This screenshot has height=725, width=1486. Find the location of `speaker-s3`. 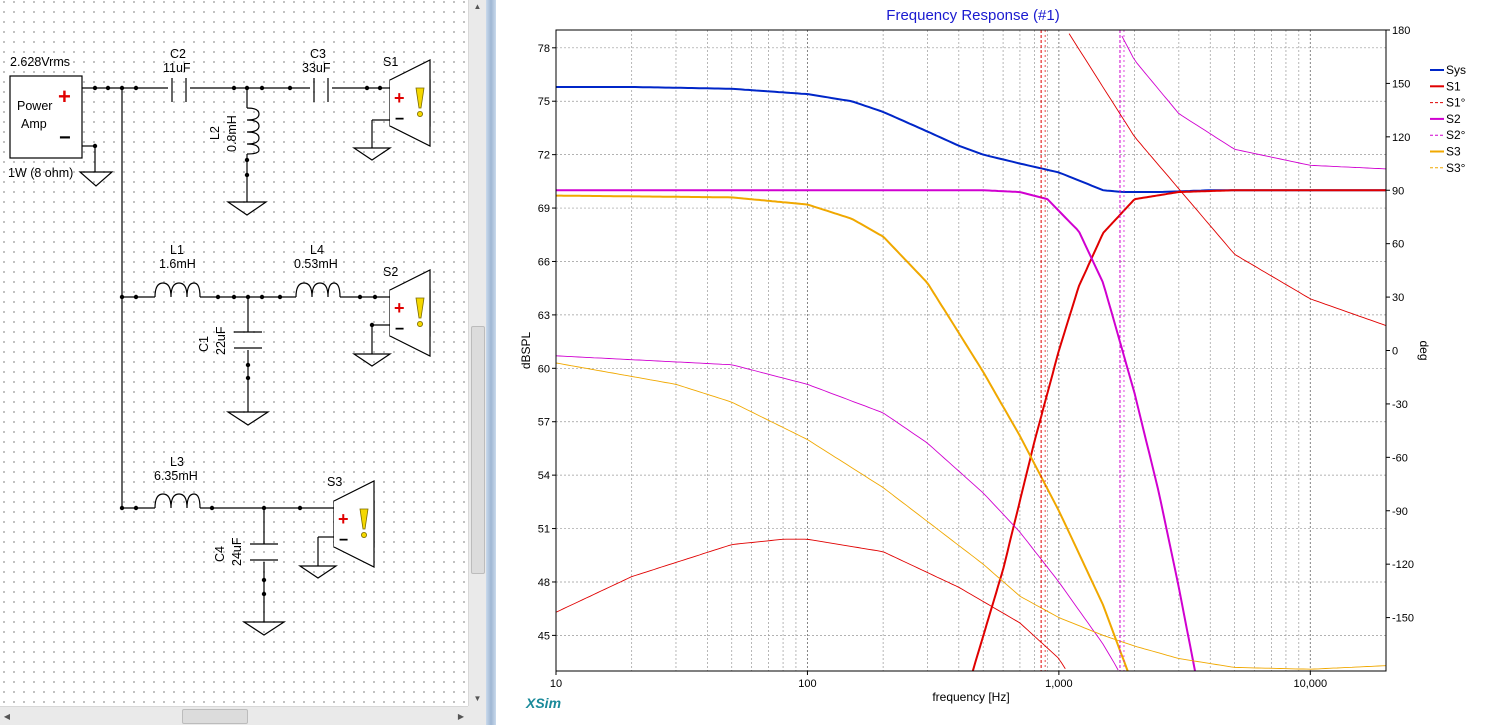

speaker-s3 is located at coordinates (355, 525).